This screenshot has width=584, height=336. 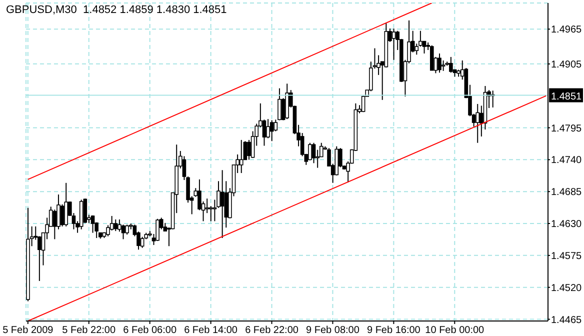 I want to click on x-tick-label: 6 Feb 14:00, so click(x=211, y=330).